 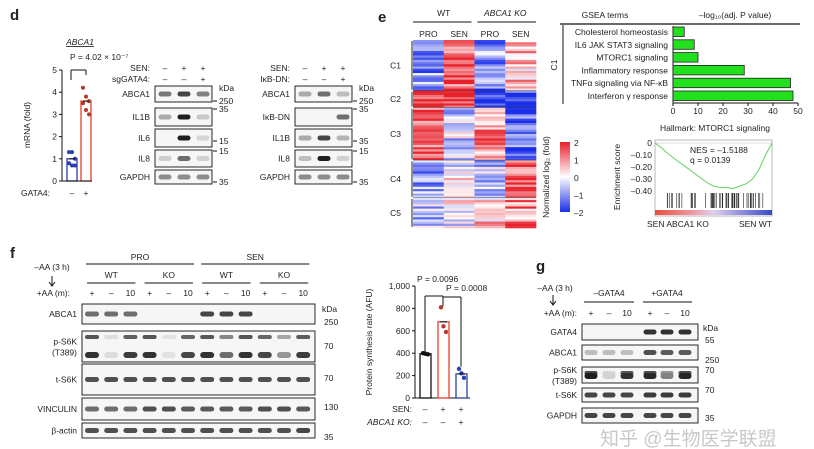 I want to click on panel-label-d: d, so click(x=14, y=15).